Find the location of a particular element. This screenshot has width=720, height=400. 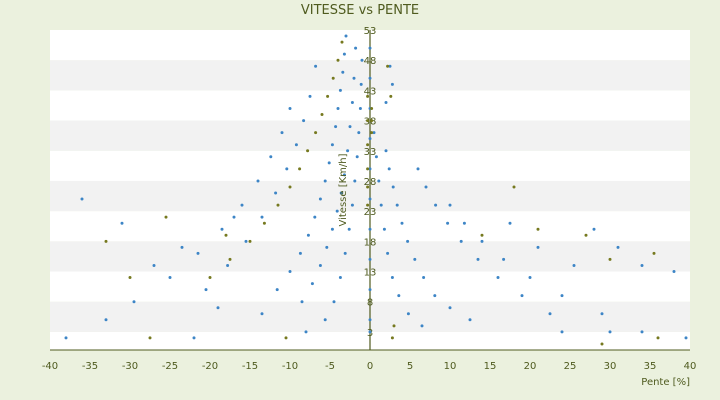

x-tick-label: 25 is located at coordinates (570, 366).